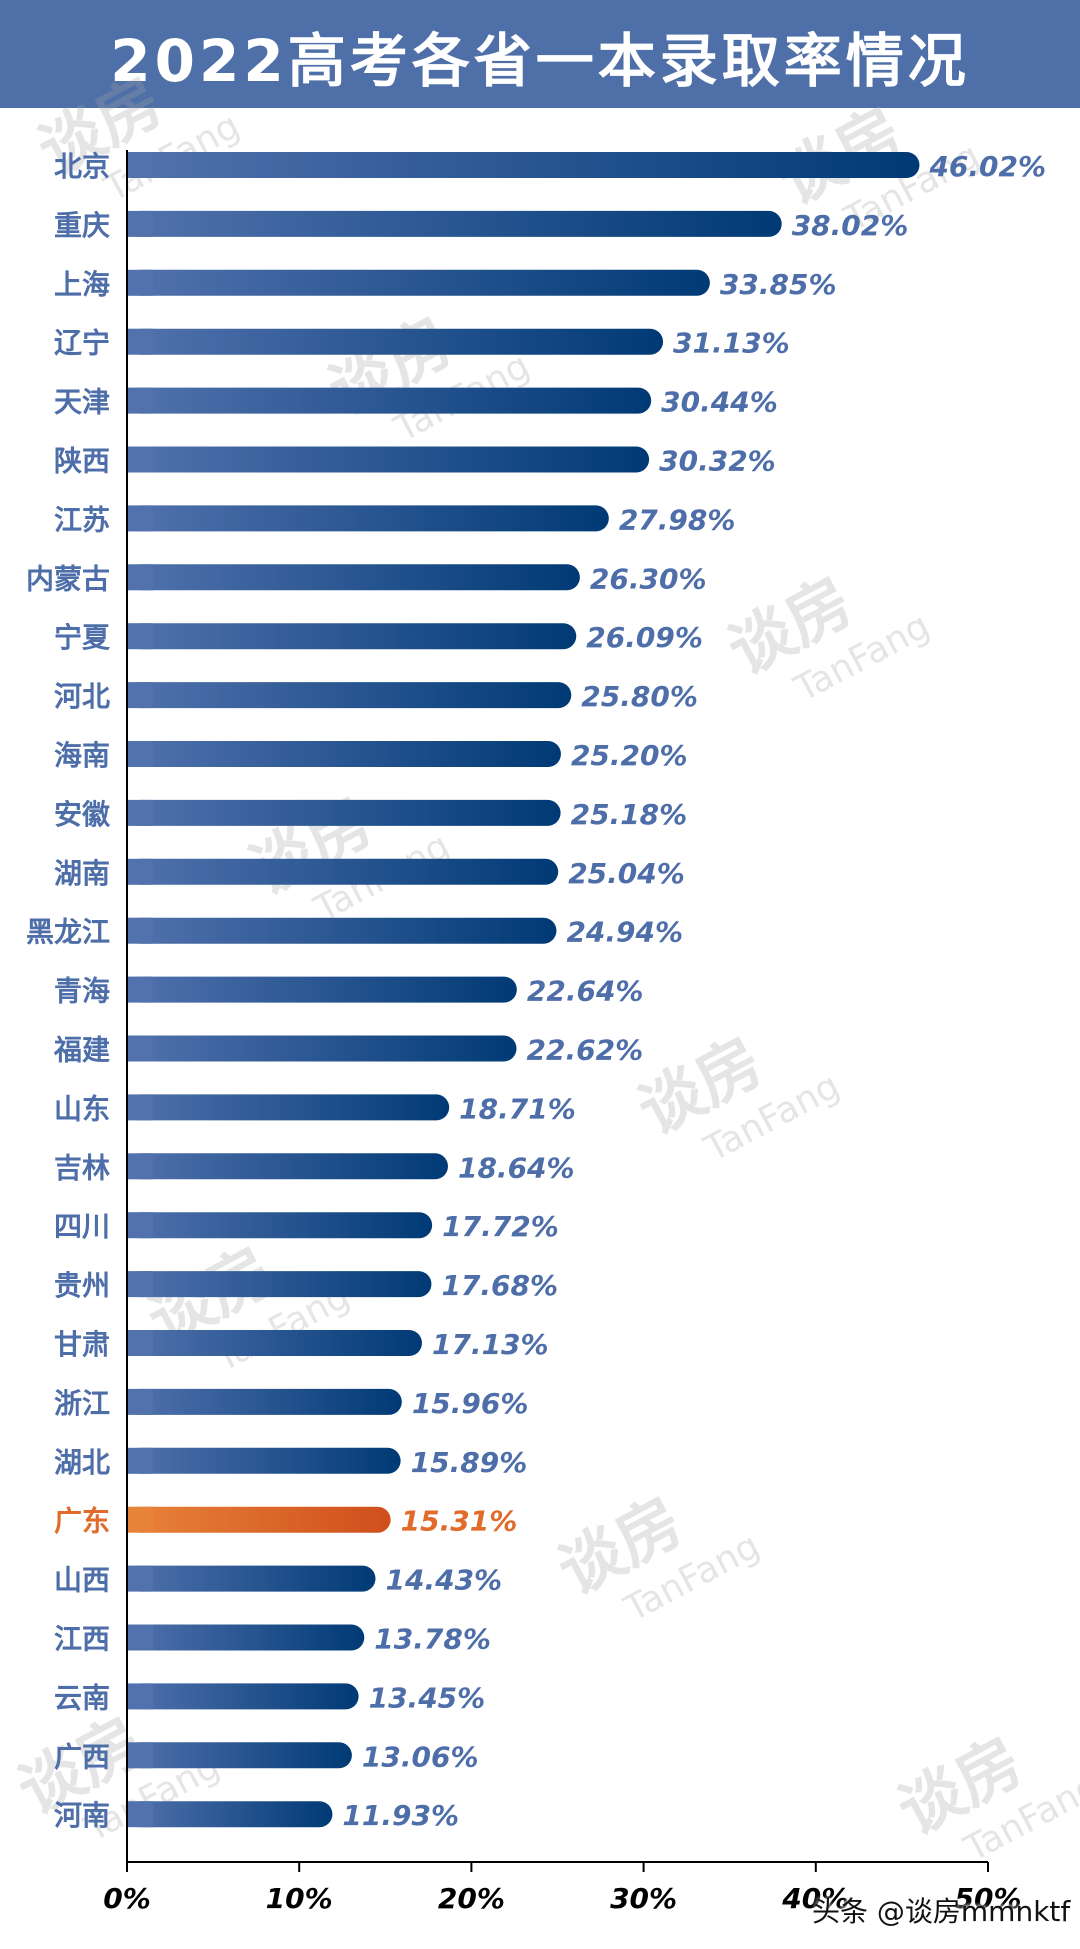 This screenshot has width=1080, height=1949. What do you see at coordinates (82, 637) in the screenshot?
I see `category-label: 宁夏` at bounding box center [82, 637].